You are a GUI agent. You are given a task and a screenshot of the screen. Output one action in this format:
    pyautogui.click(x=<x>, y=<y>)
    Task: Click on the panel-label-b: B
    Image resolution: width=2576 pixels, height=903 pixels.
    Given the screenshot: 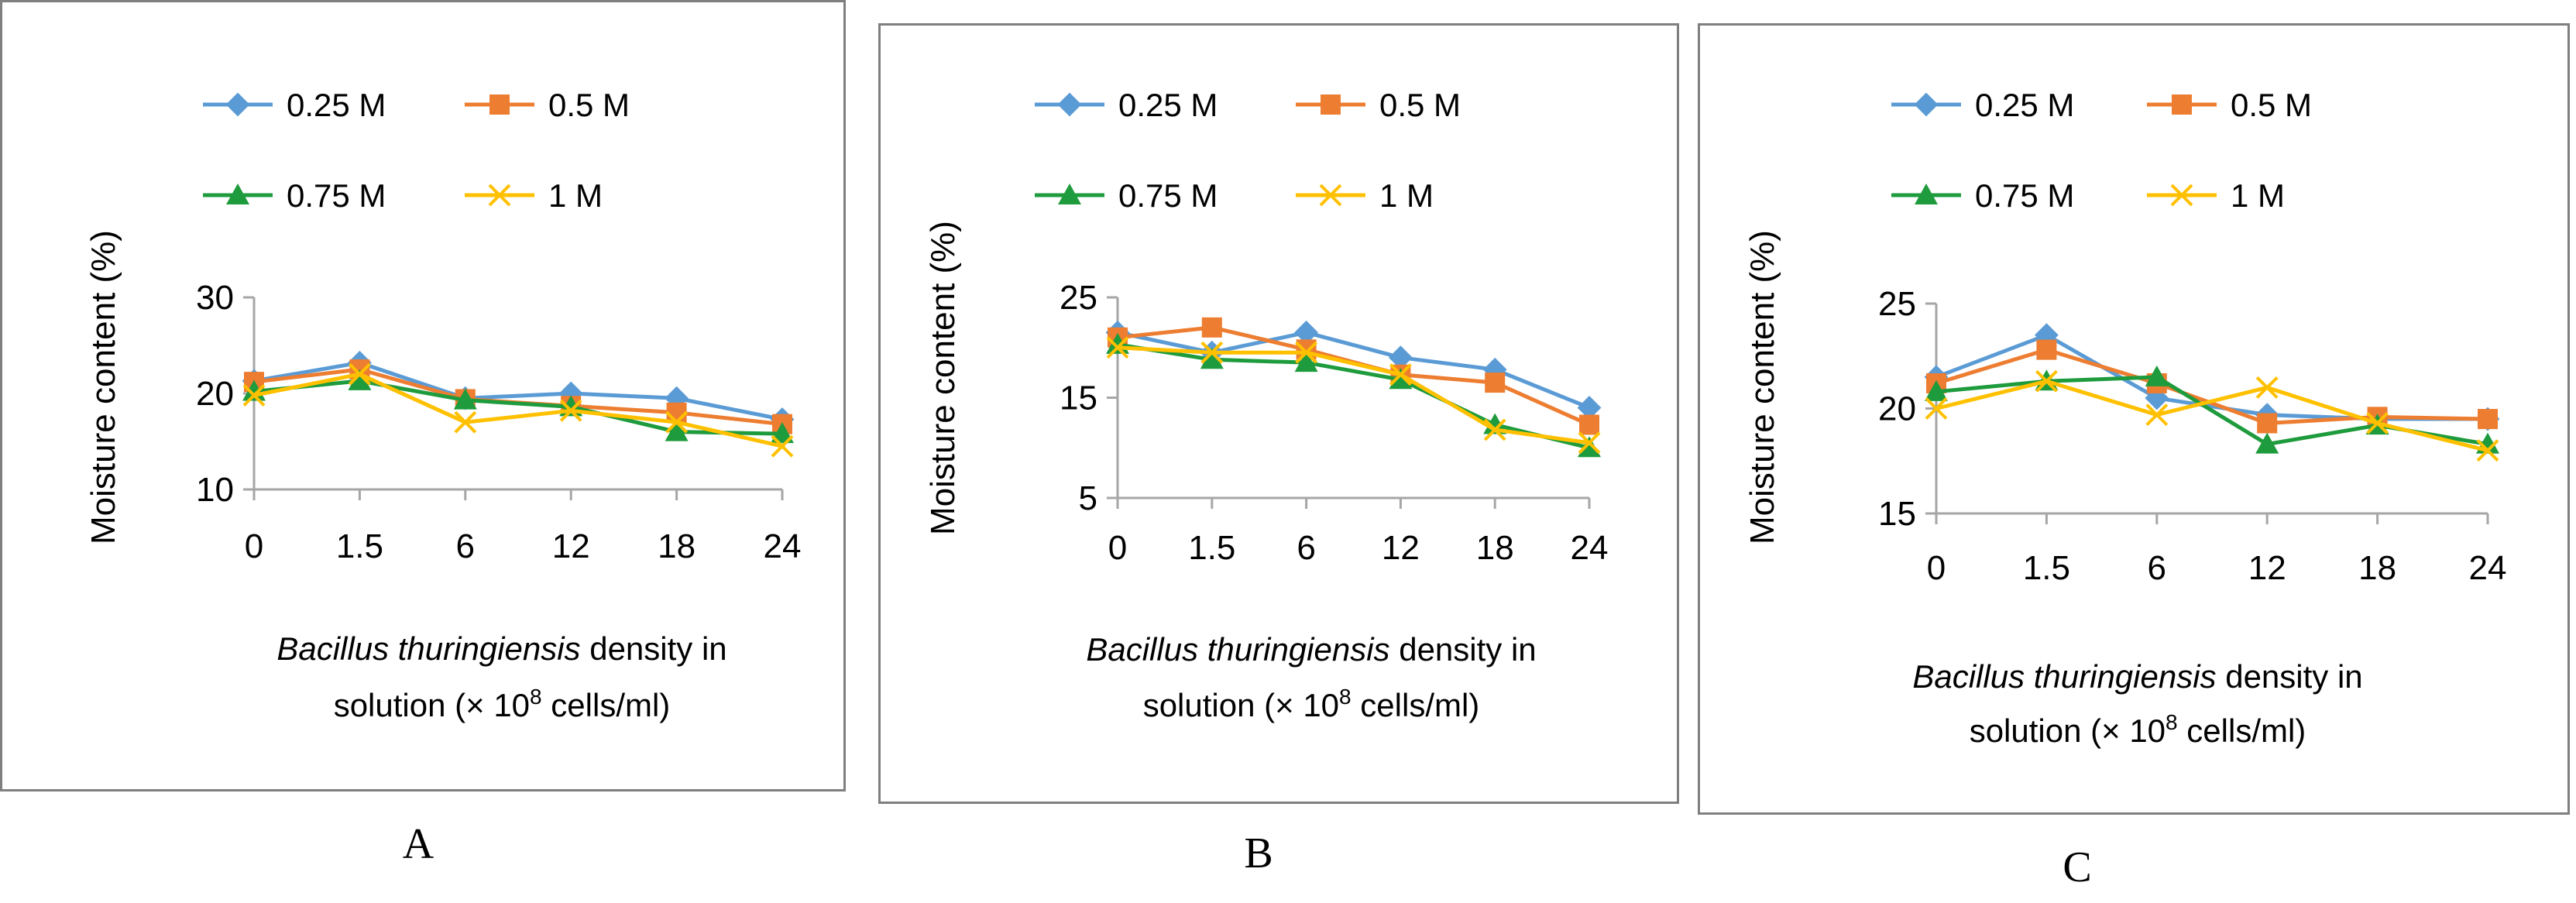 What is the action you would take?
    pyautogui.click(x=1258, y=853)
    